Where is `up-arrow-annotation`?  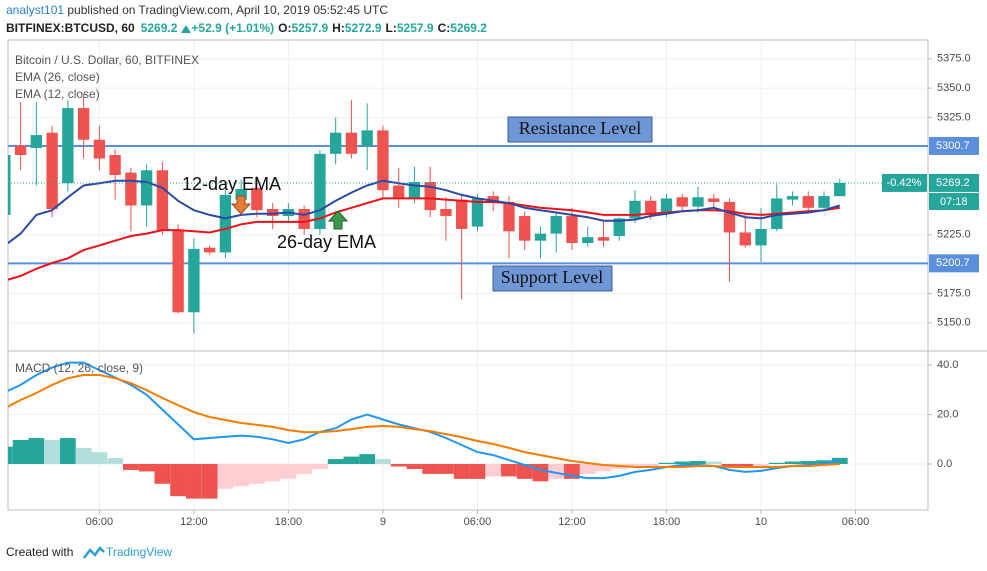
up-arrow-annotation is located at coordinates (338, 220).